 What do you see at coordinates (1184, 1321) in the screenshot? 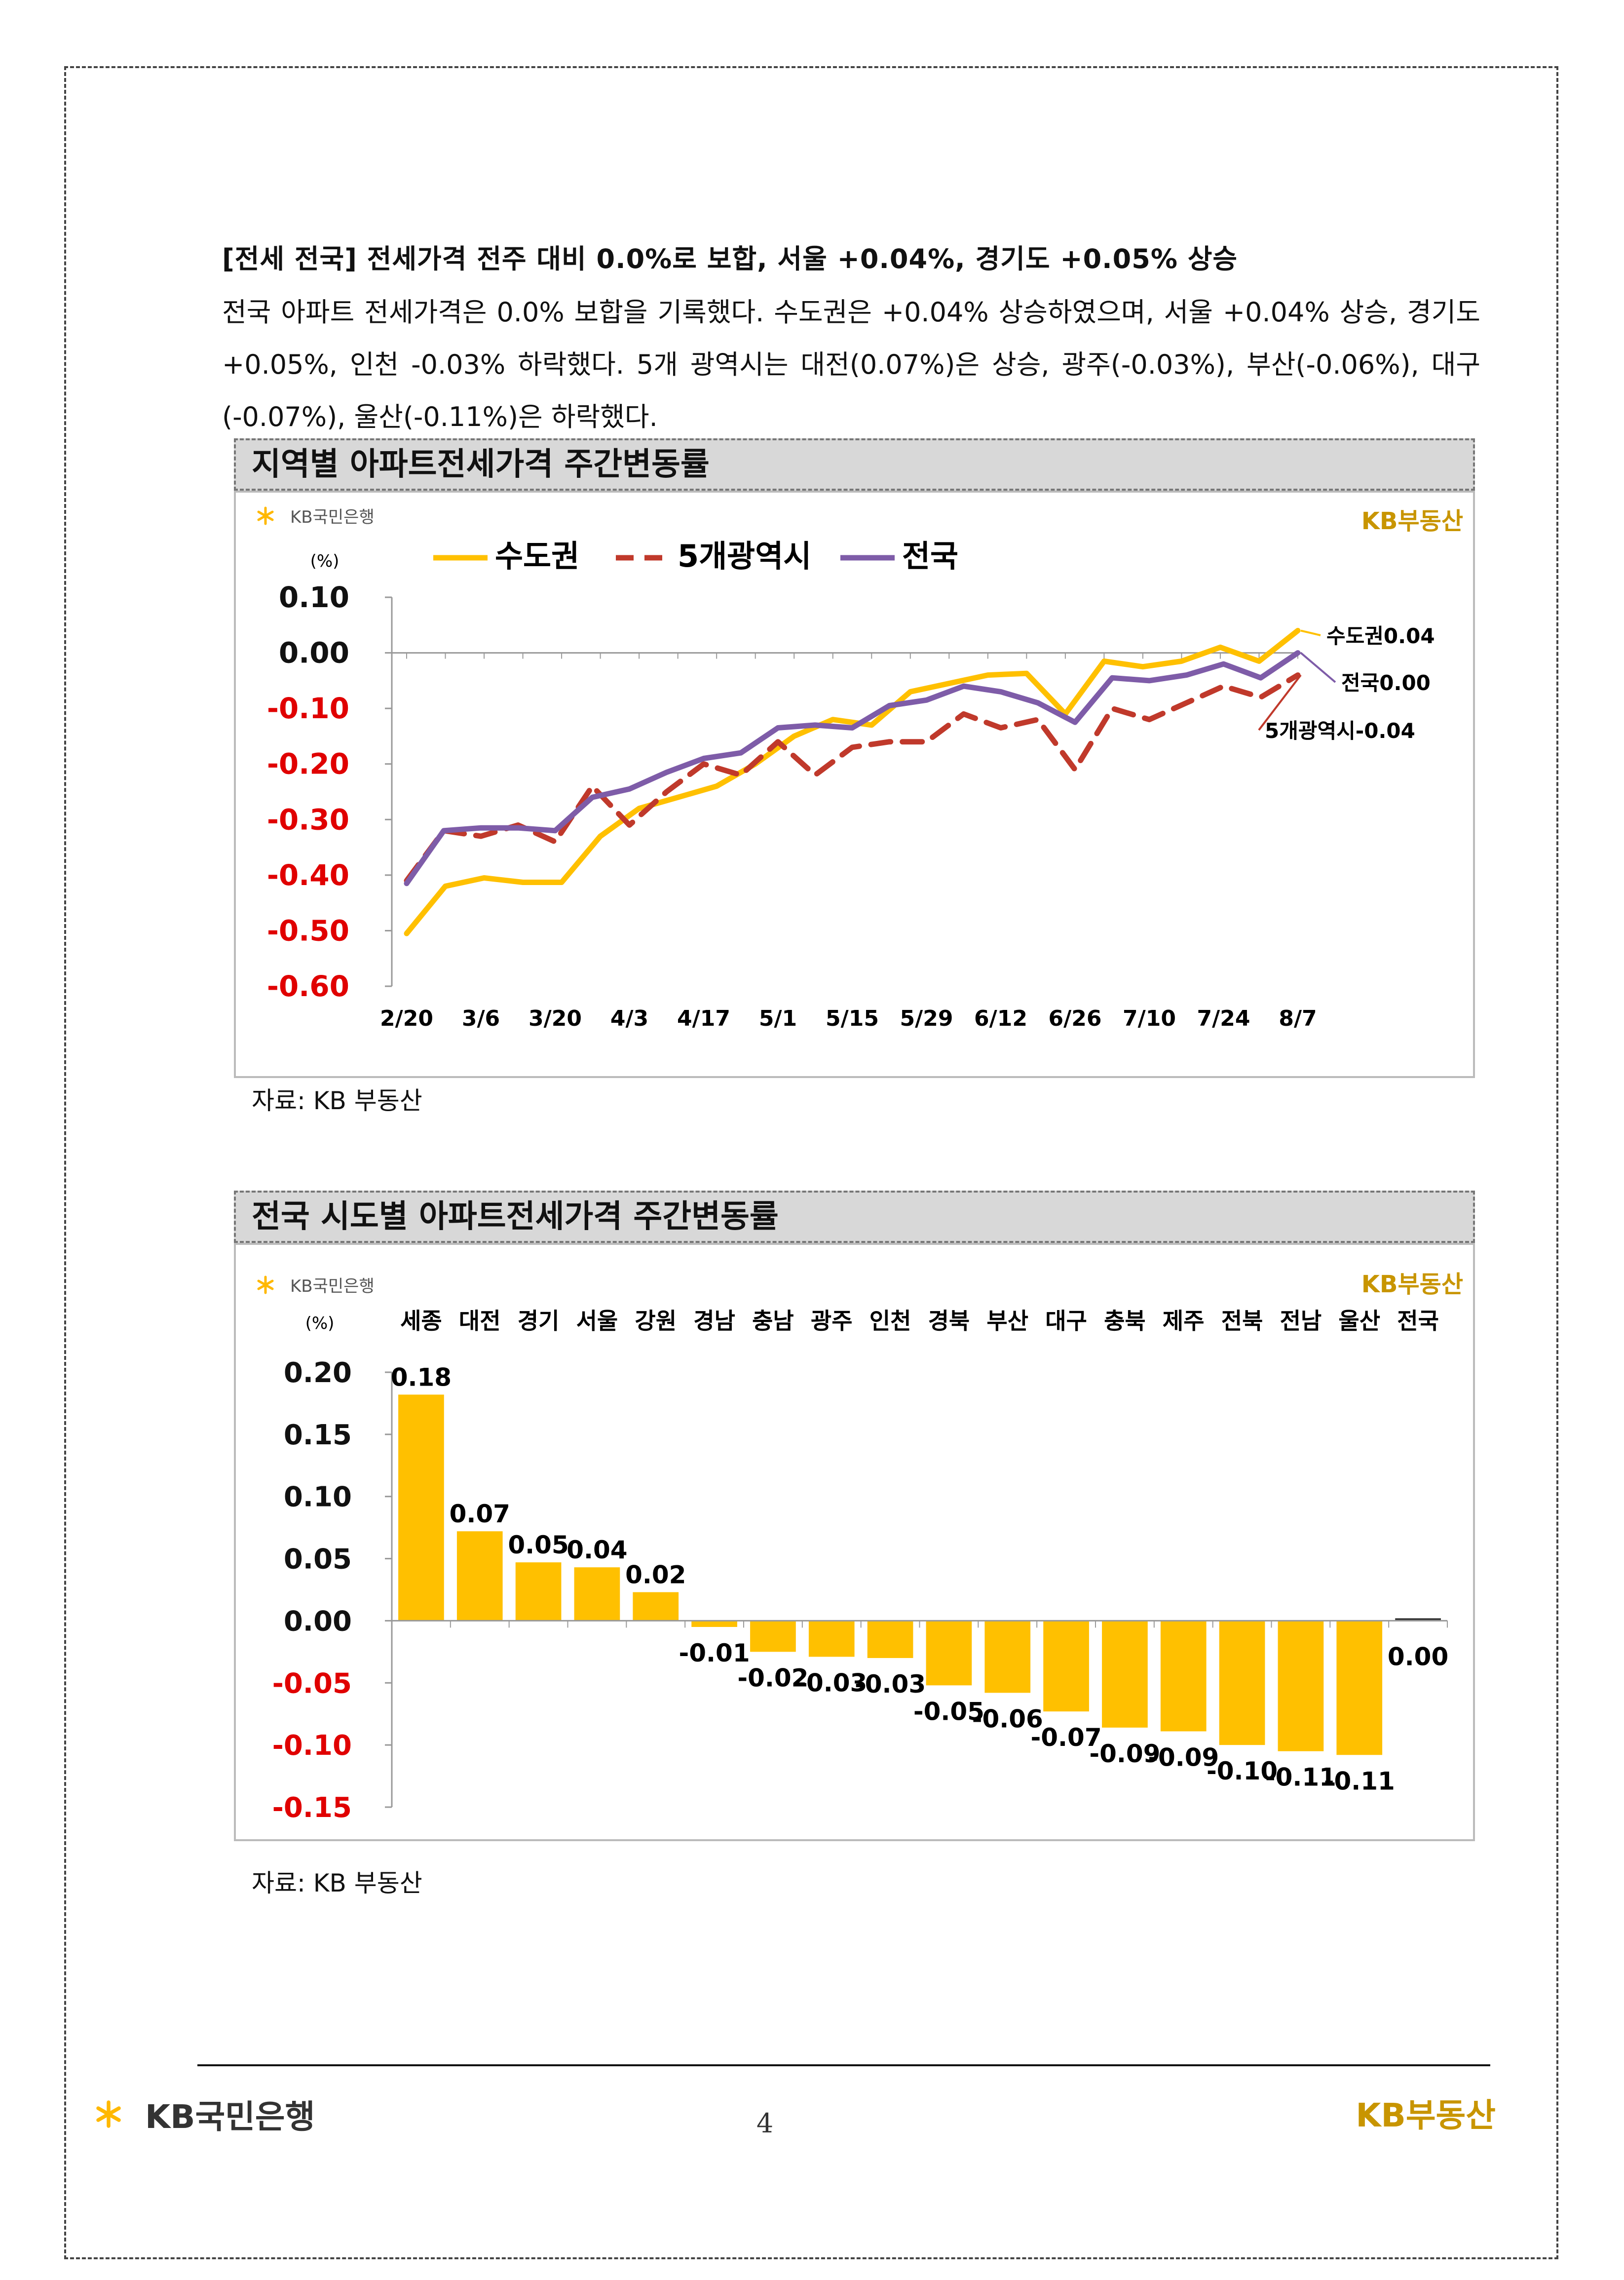
I see `category-label: 제주` at bounding box center [1184, 1321].